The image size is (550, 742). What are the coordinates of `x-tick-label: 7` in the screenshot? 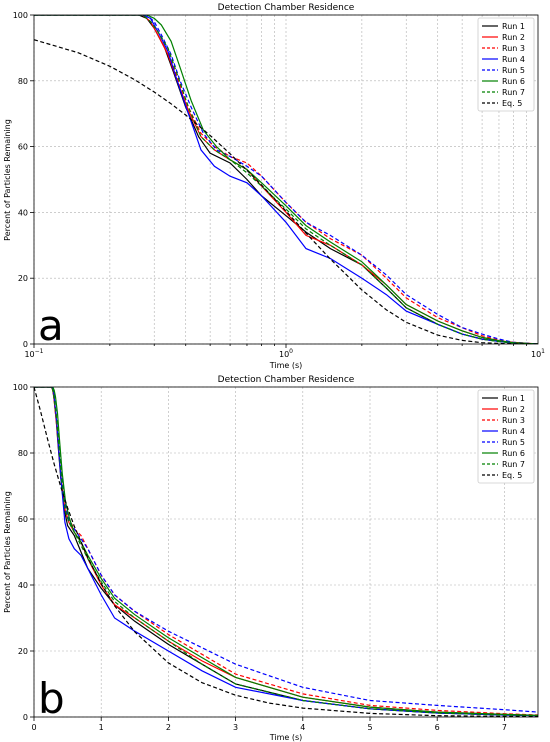 It's located at (504, 727).